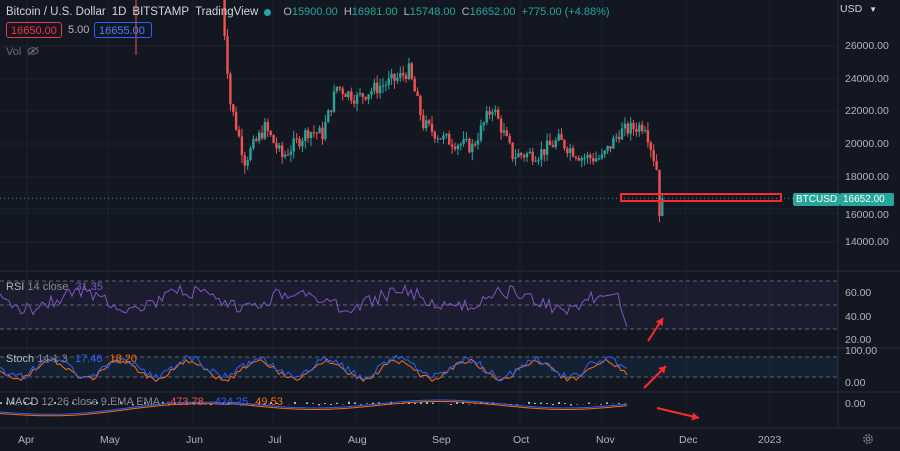 The image size is (900, 451). I want to click on symbol-title: Bitcoin / U.S. Dollar, so click(56, 12).